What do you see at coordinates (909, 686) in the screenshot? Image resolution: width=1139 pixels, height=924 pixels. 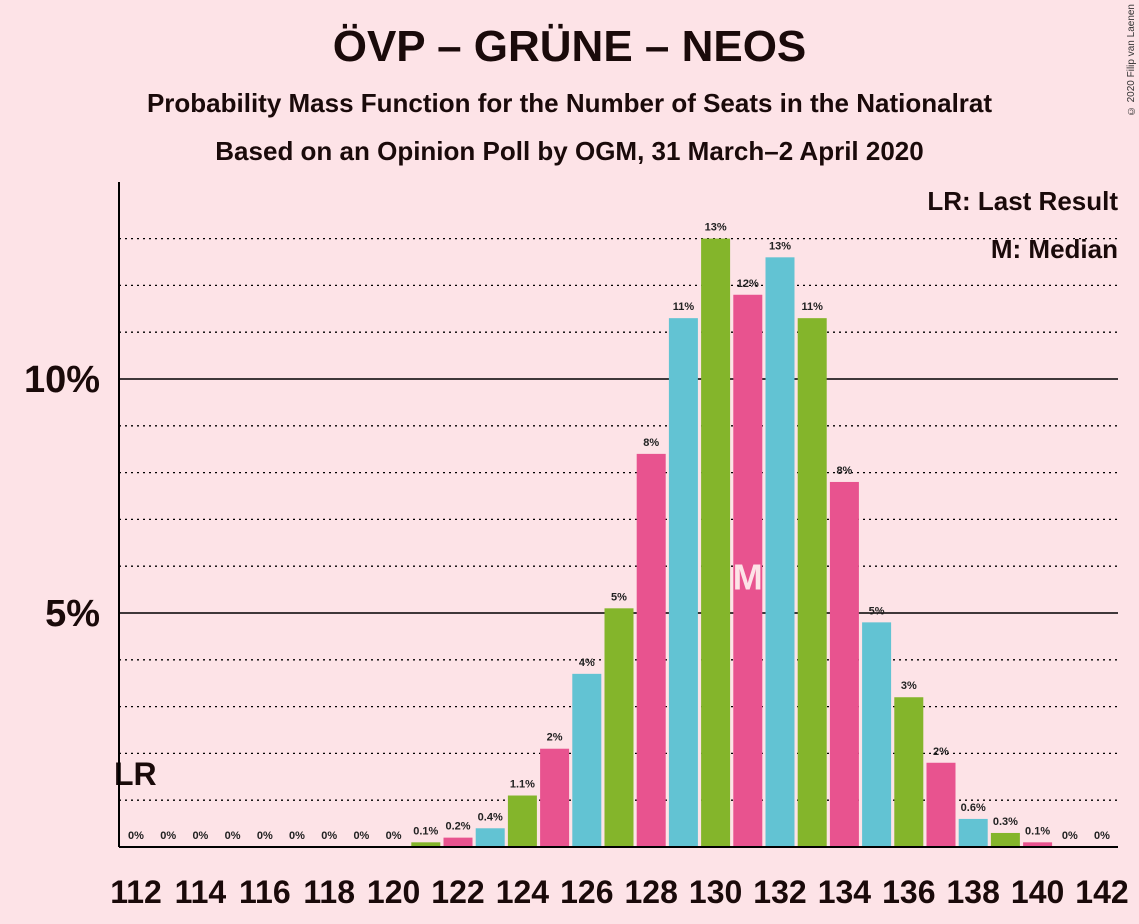 I see `bar-label-136: 3%` at bounding box center [909, 686].